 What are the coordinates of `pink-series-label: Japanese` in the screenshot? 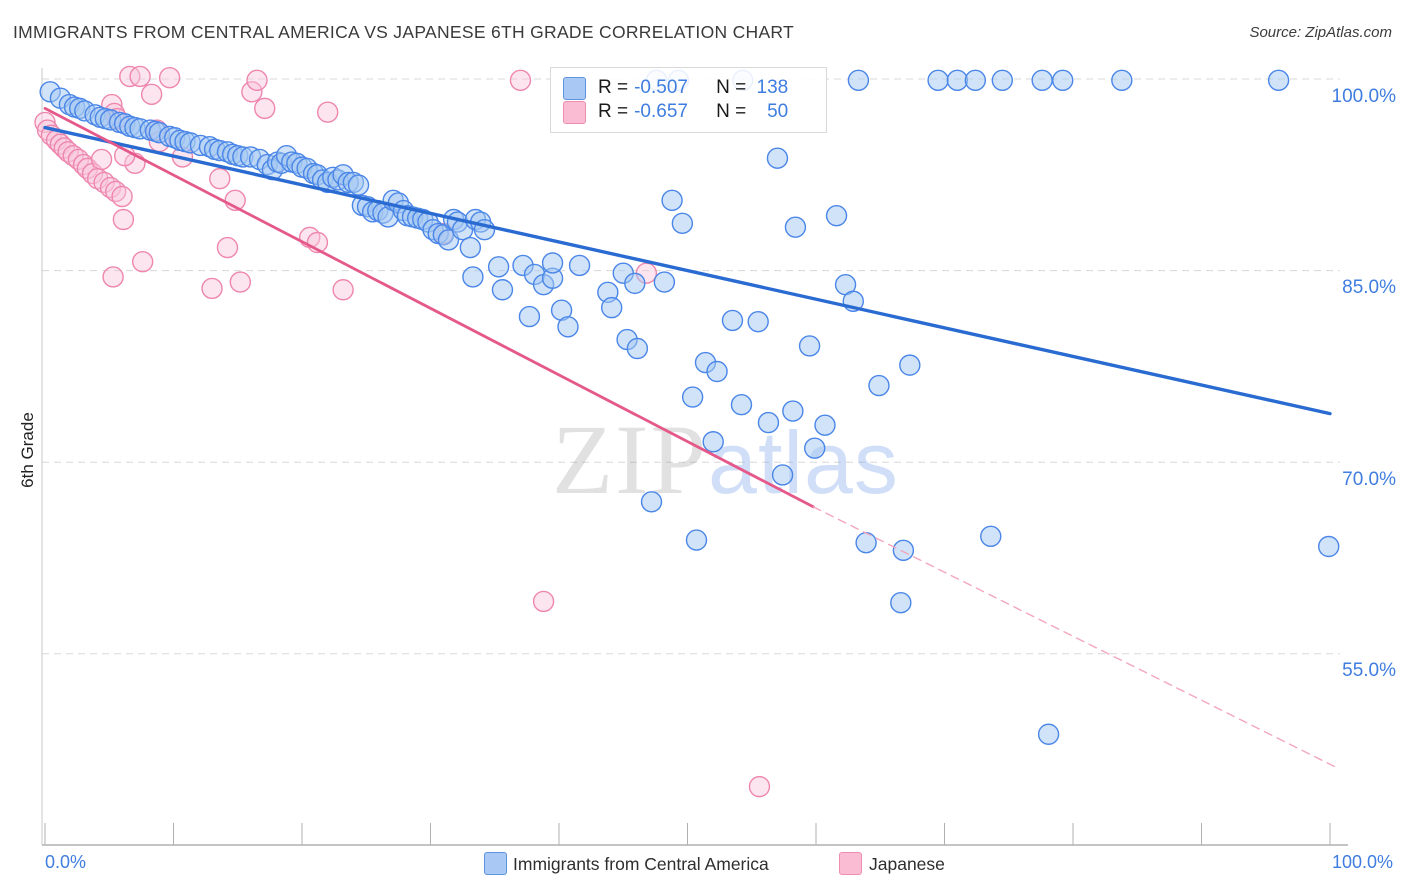 It's located at (907, 864).